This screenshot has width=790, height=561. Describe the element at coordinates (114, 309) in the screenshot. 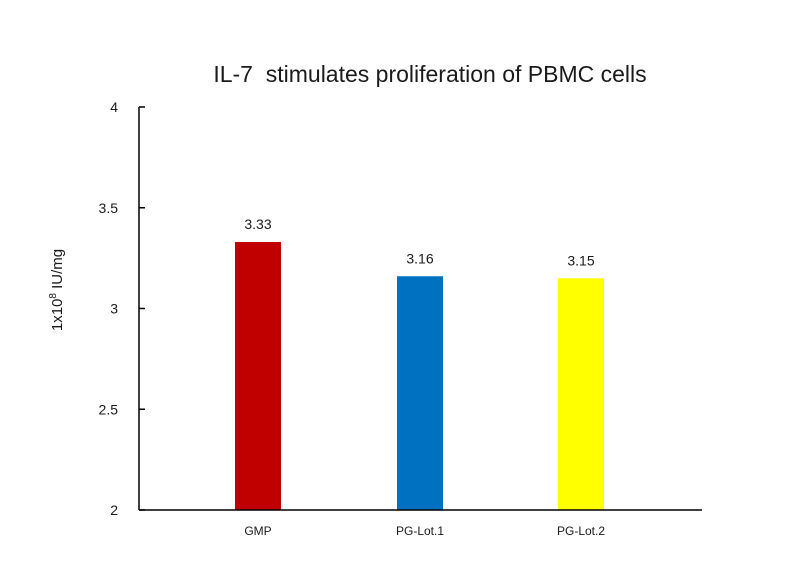

I see `y-tick-label: 3` at that location.